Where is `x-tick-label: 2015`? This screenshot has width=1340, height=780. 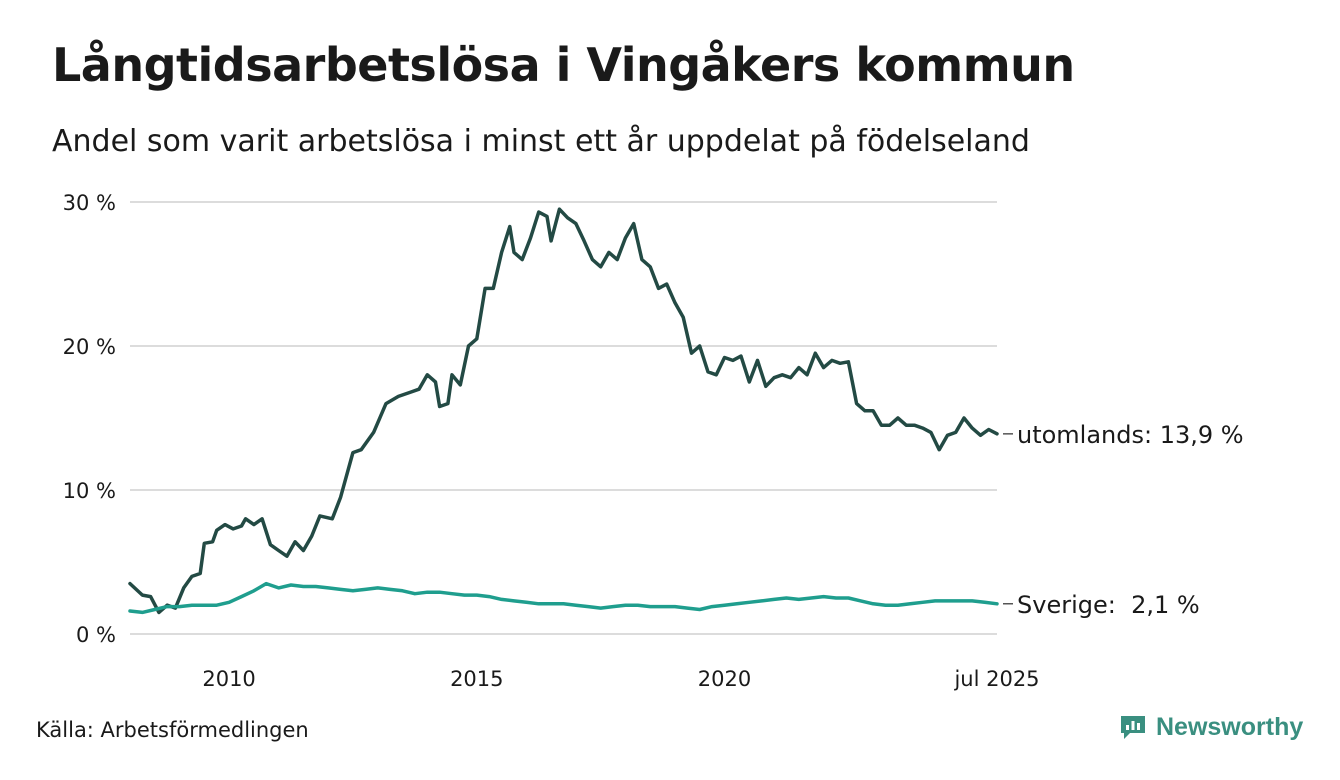 x-tick-label: 2015 is located at coordinates (476, 679).